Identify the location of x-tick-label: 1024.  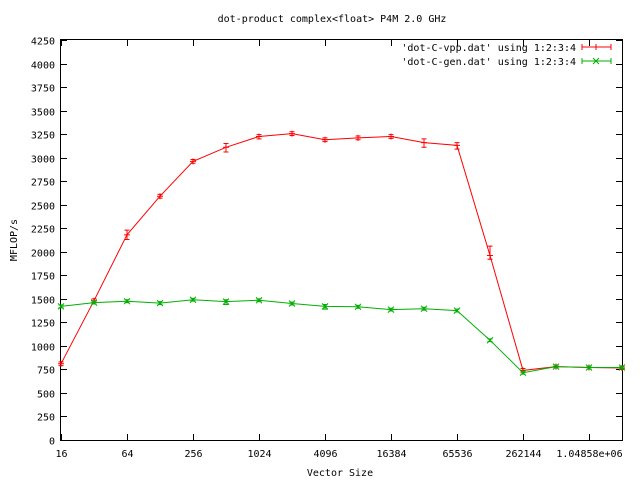
(259, 454).